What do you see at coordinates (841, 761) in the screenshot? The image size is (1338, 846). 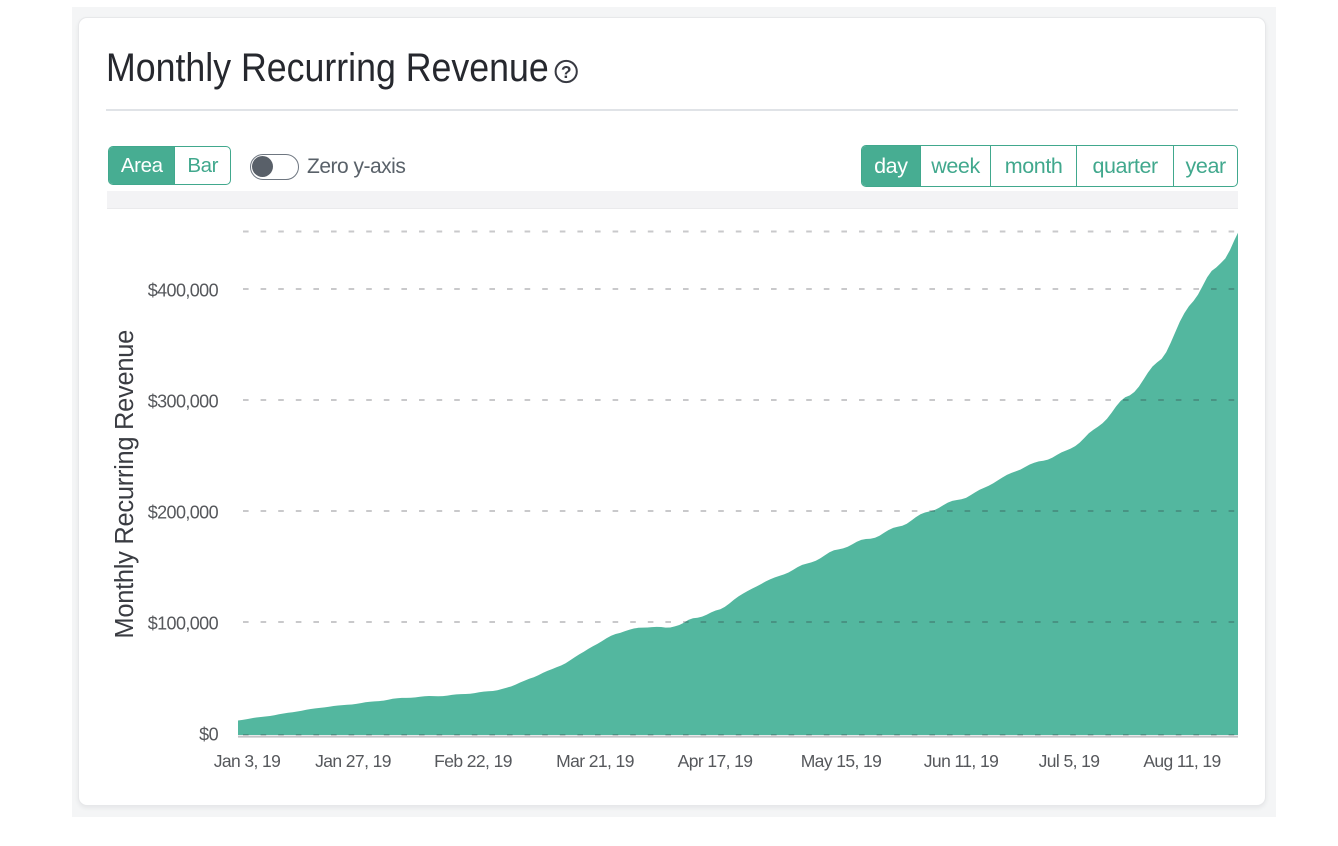 I see `svg-text: May 15, 19` at bounding box center [841, 761].